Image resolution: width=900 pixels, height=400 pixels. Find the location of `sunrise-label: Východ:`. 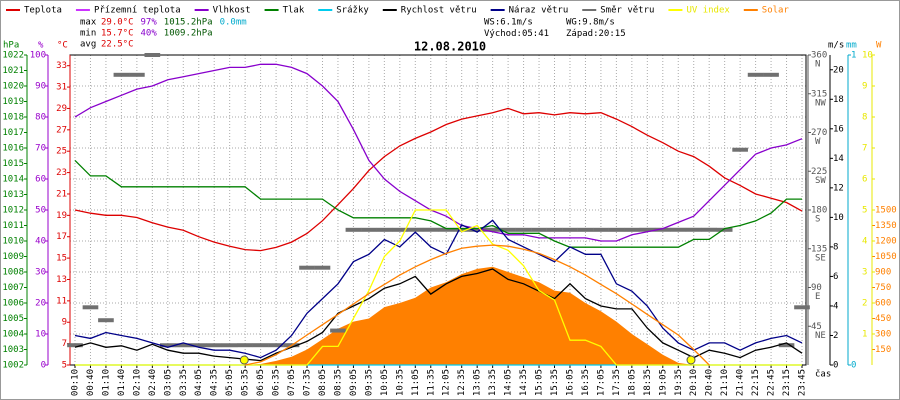

sunrise-label: Východ: is located at coordinates (503, 34).